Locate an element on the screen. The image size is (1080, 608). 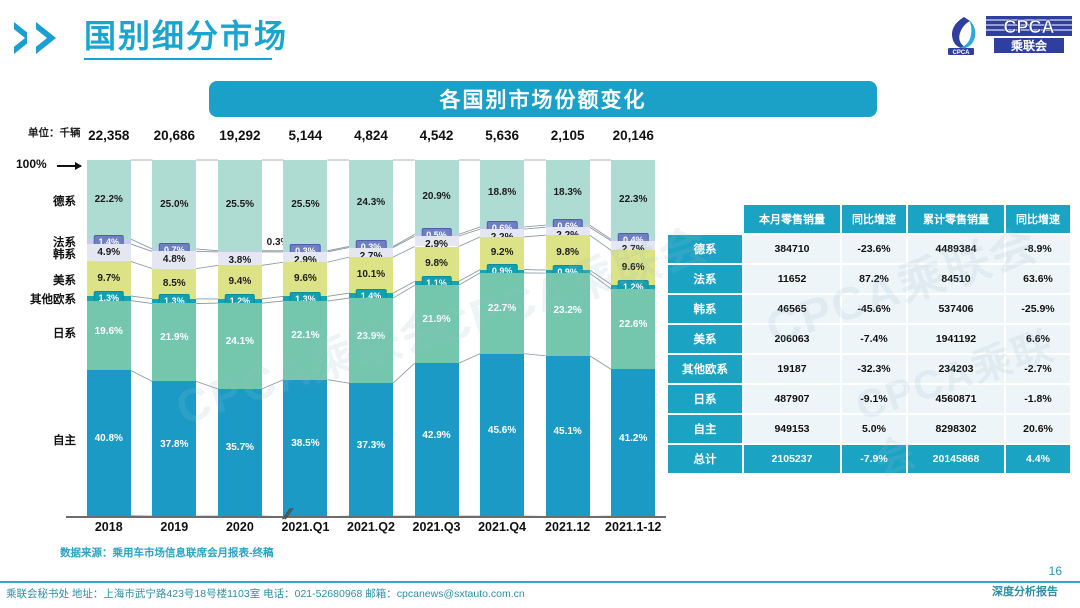
bar-segment-label: 21.9% is located at coordinates (174, 338).